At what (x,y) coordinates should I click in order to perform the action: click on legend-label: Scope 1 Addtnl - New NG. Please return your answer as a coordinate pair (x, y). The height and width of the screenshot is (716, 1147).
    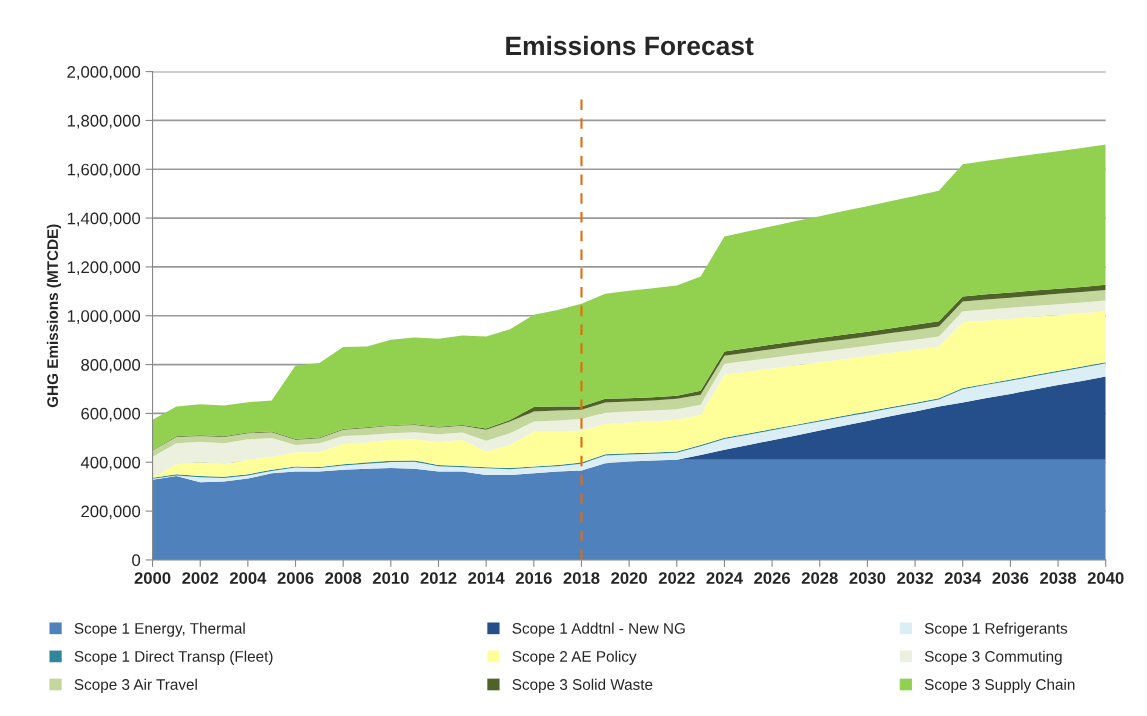
    Looking at the image, I should click on (598, 629).